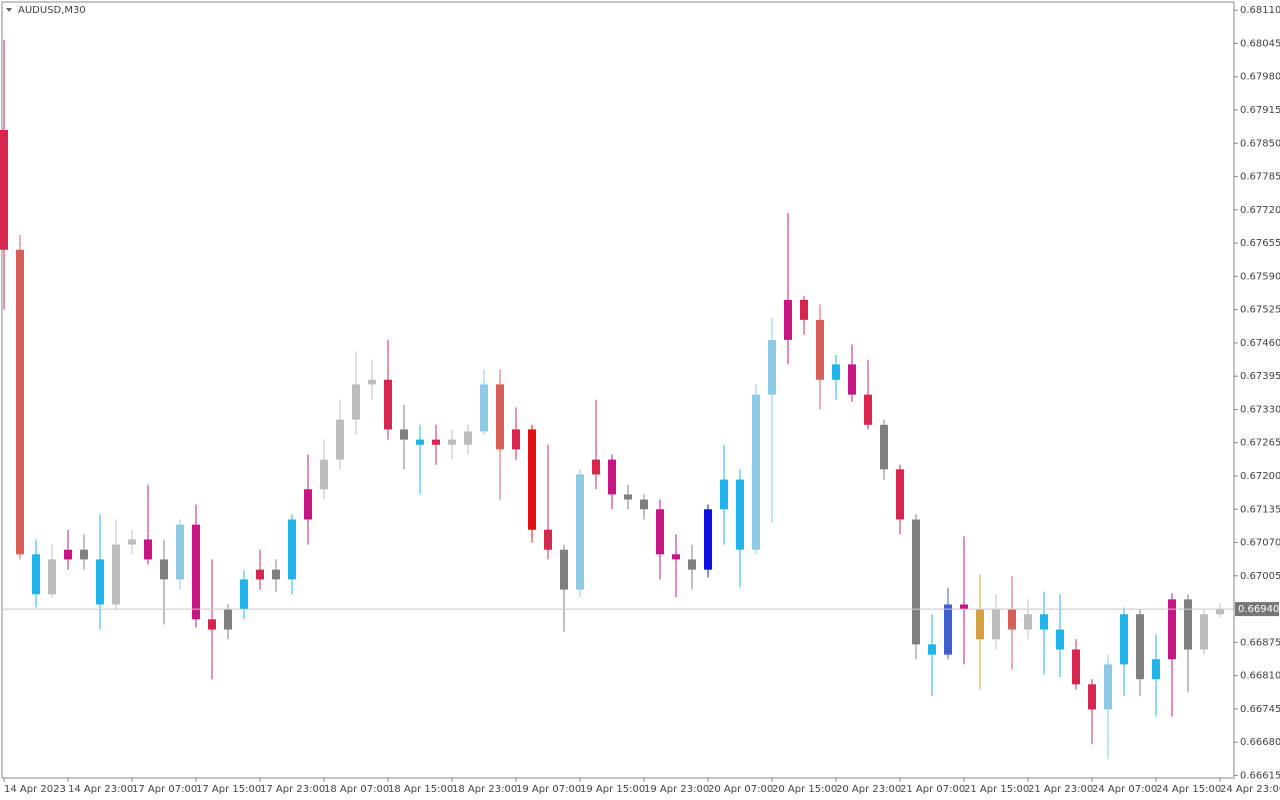 This screenshot has height=800, width=1280. Describe the element at coordinates (228, 789) in the screenshot. I see `x-tick-label: 17 Apr 15:00` at that location.